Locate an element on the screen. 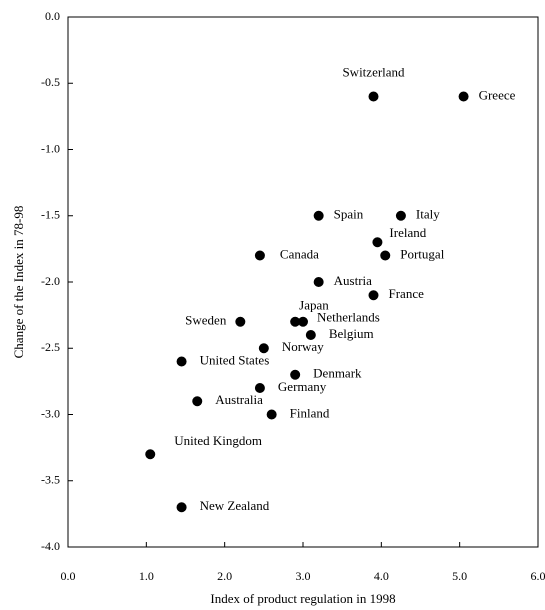 This screenshot has width=545, height=610. y-tick-label: -3.0 is located at coordinates (50, 413).